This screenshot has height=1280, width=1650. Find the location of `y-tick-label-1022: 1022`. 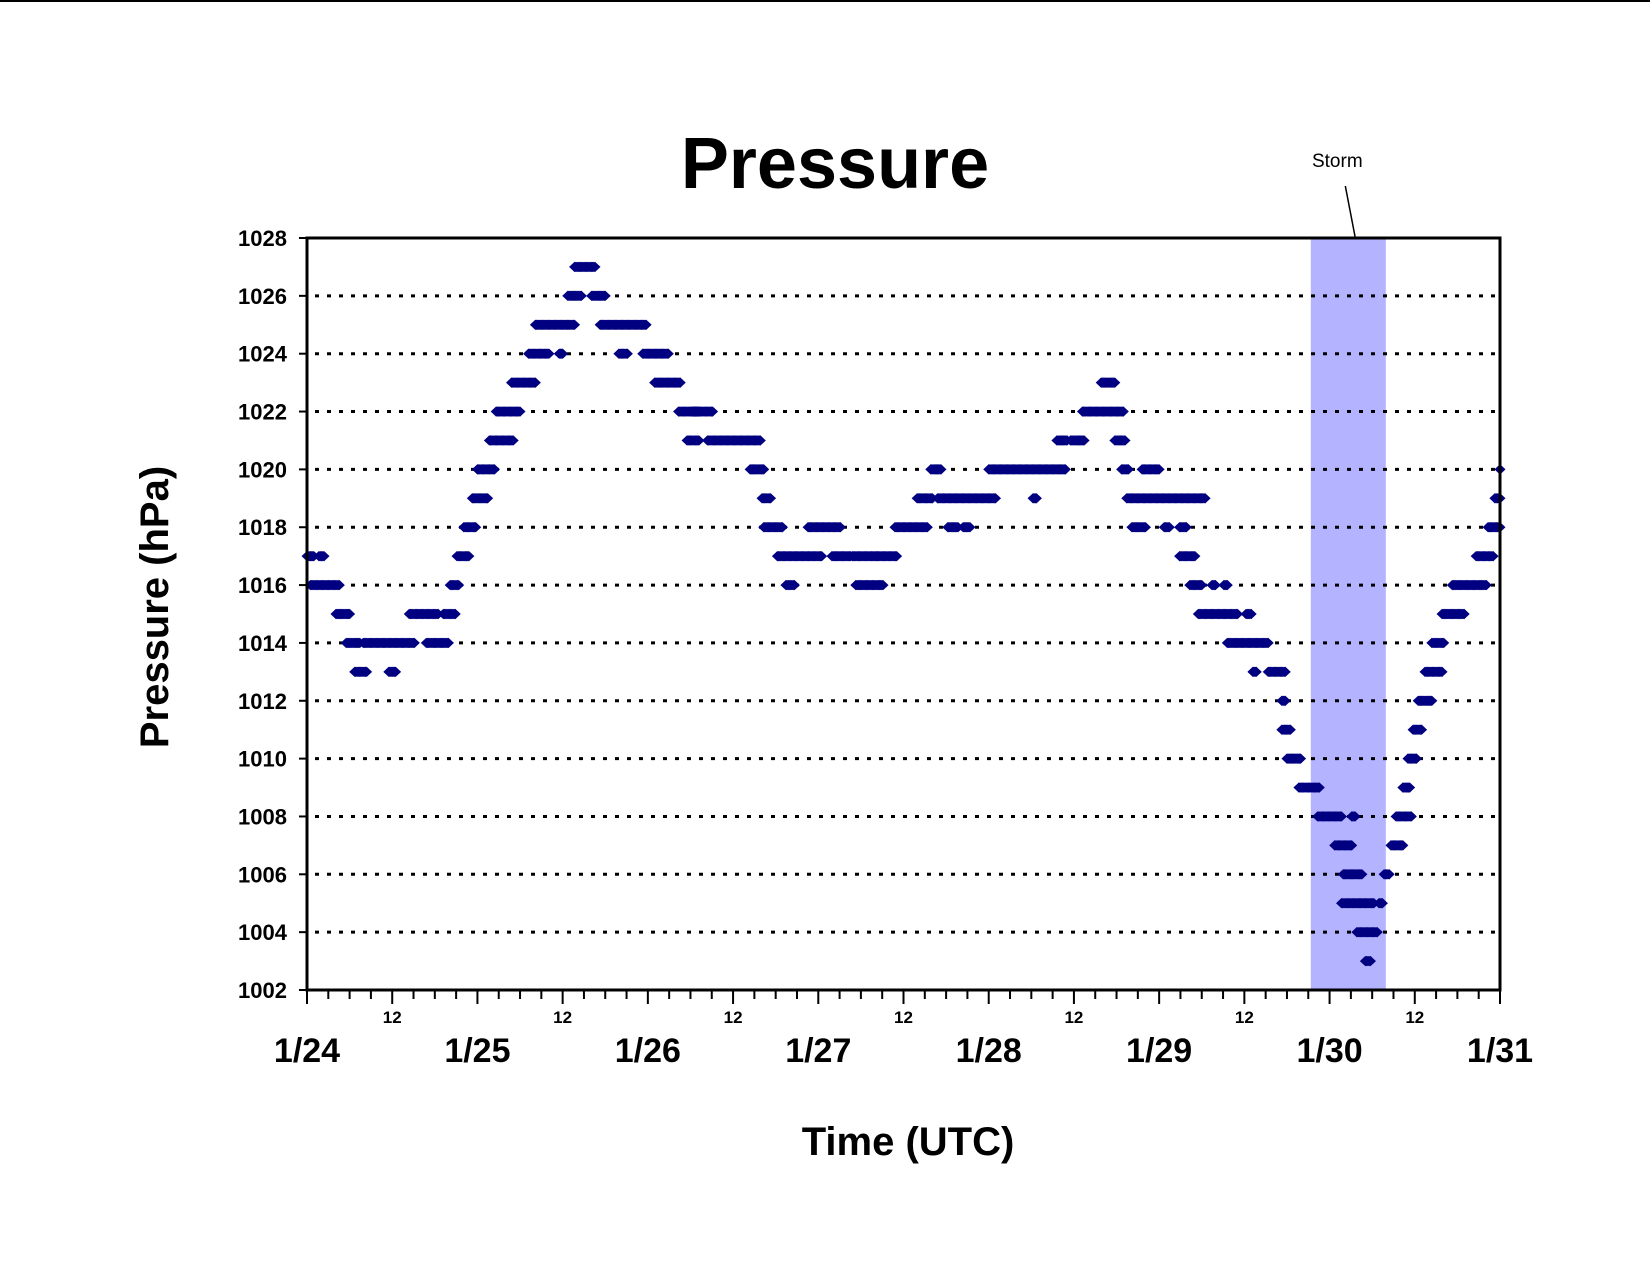

y-tick-label-1022: 1022 is located at coordinates (262, 412).